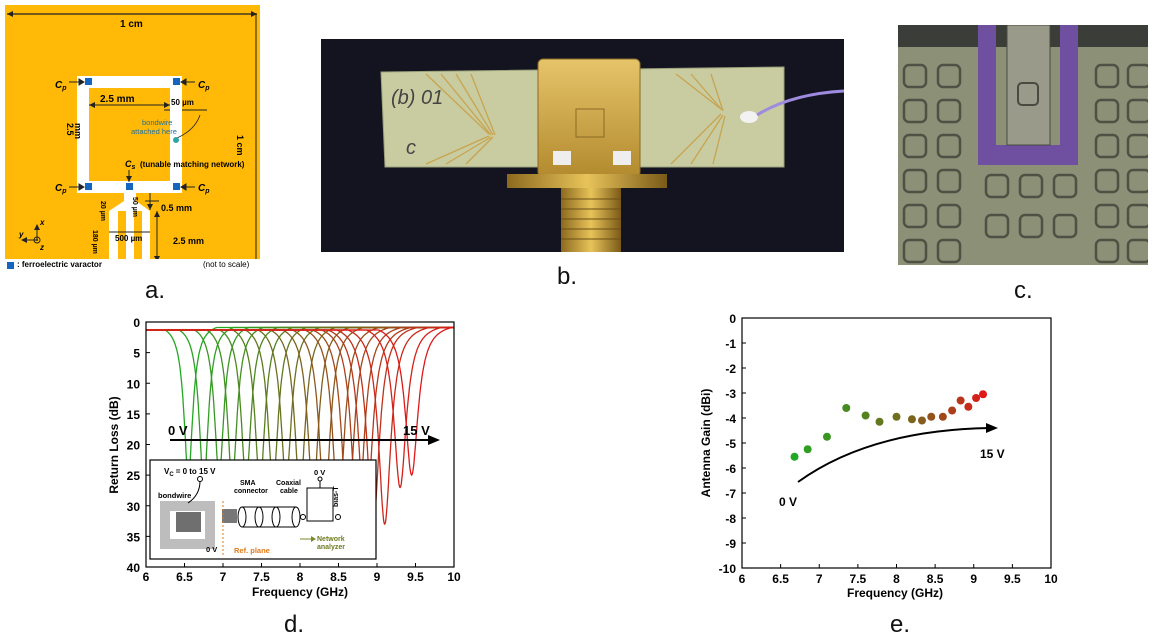  Describe the element at coordinates (289, 491) in the screenshot. I see `coax-label: cable` at that location.